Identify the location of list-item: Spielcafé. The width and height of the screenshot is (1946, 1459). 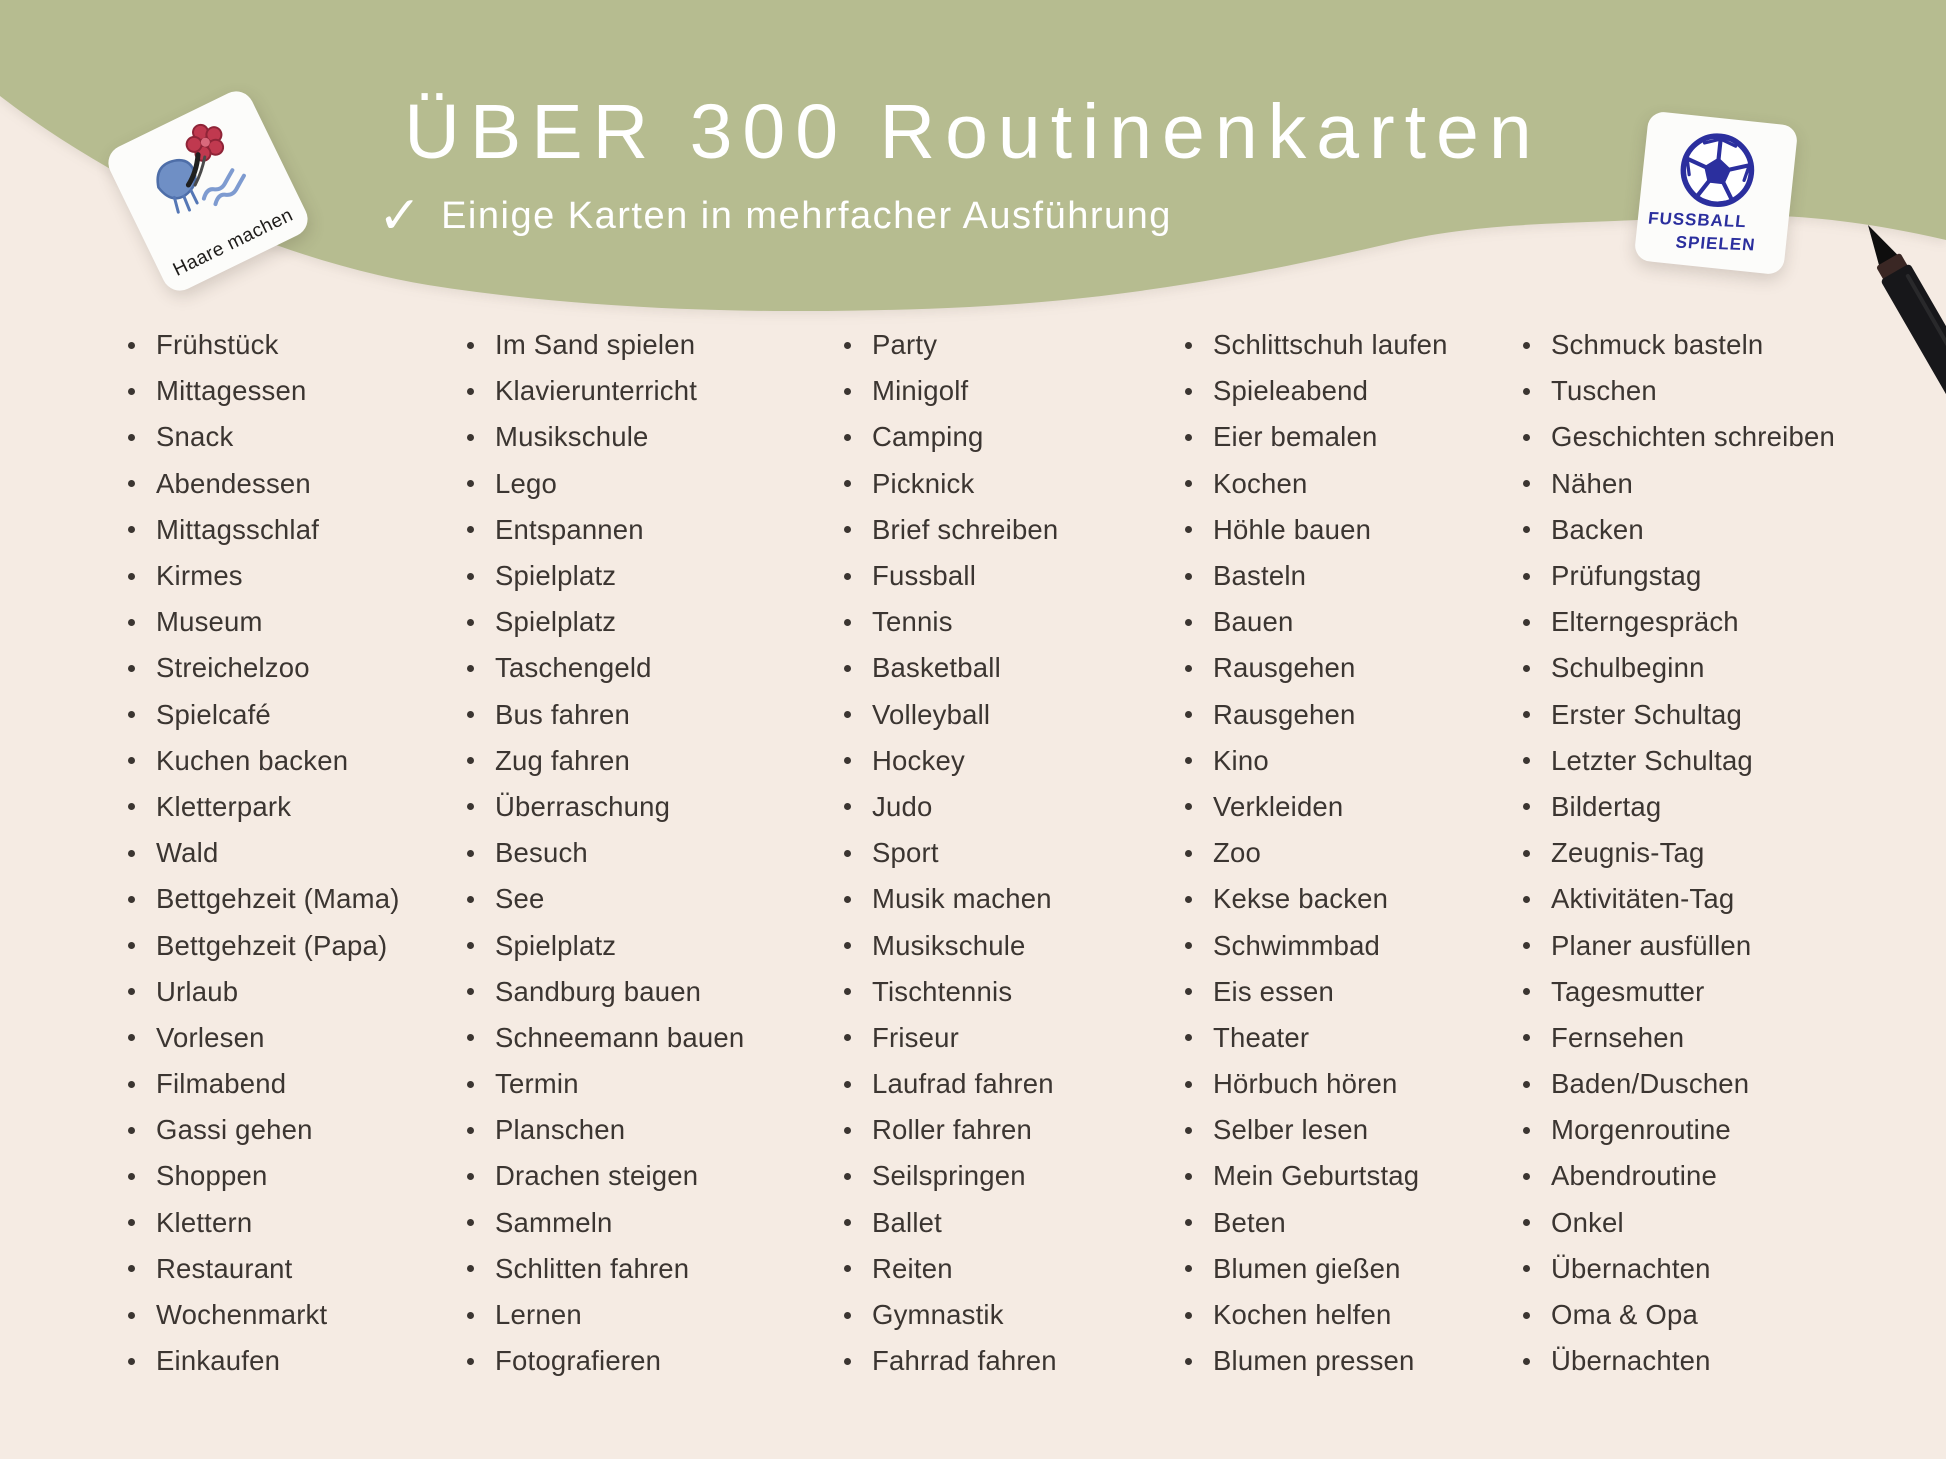
(264, 715).